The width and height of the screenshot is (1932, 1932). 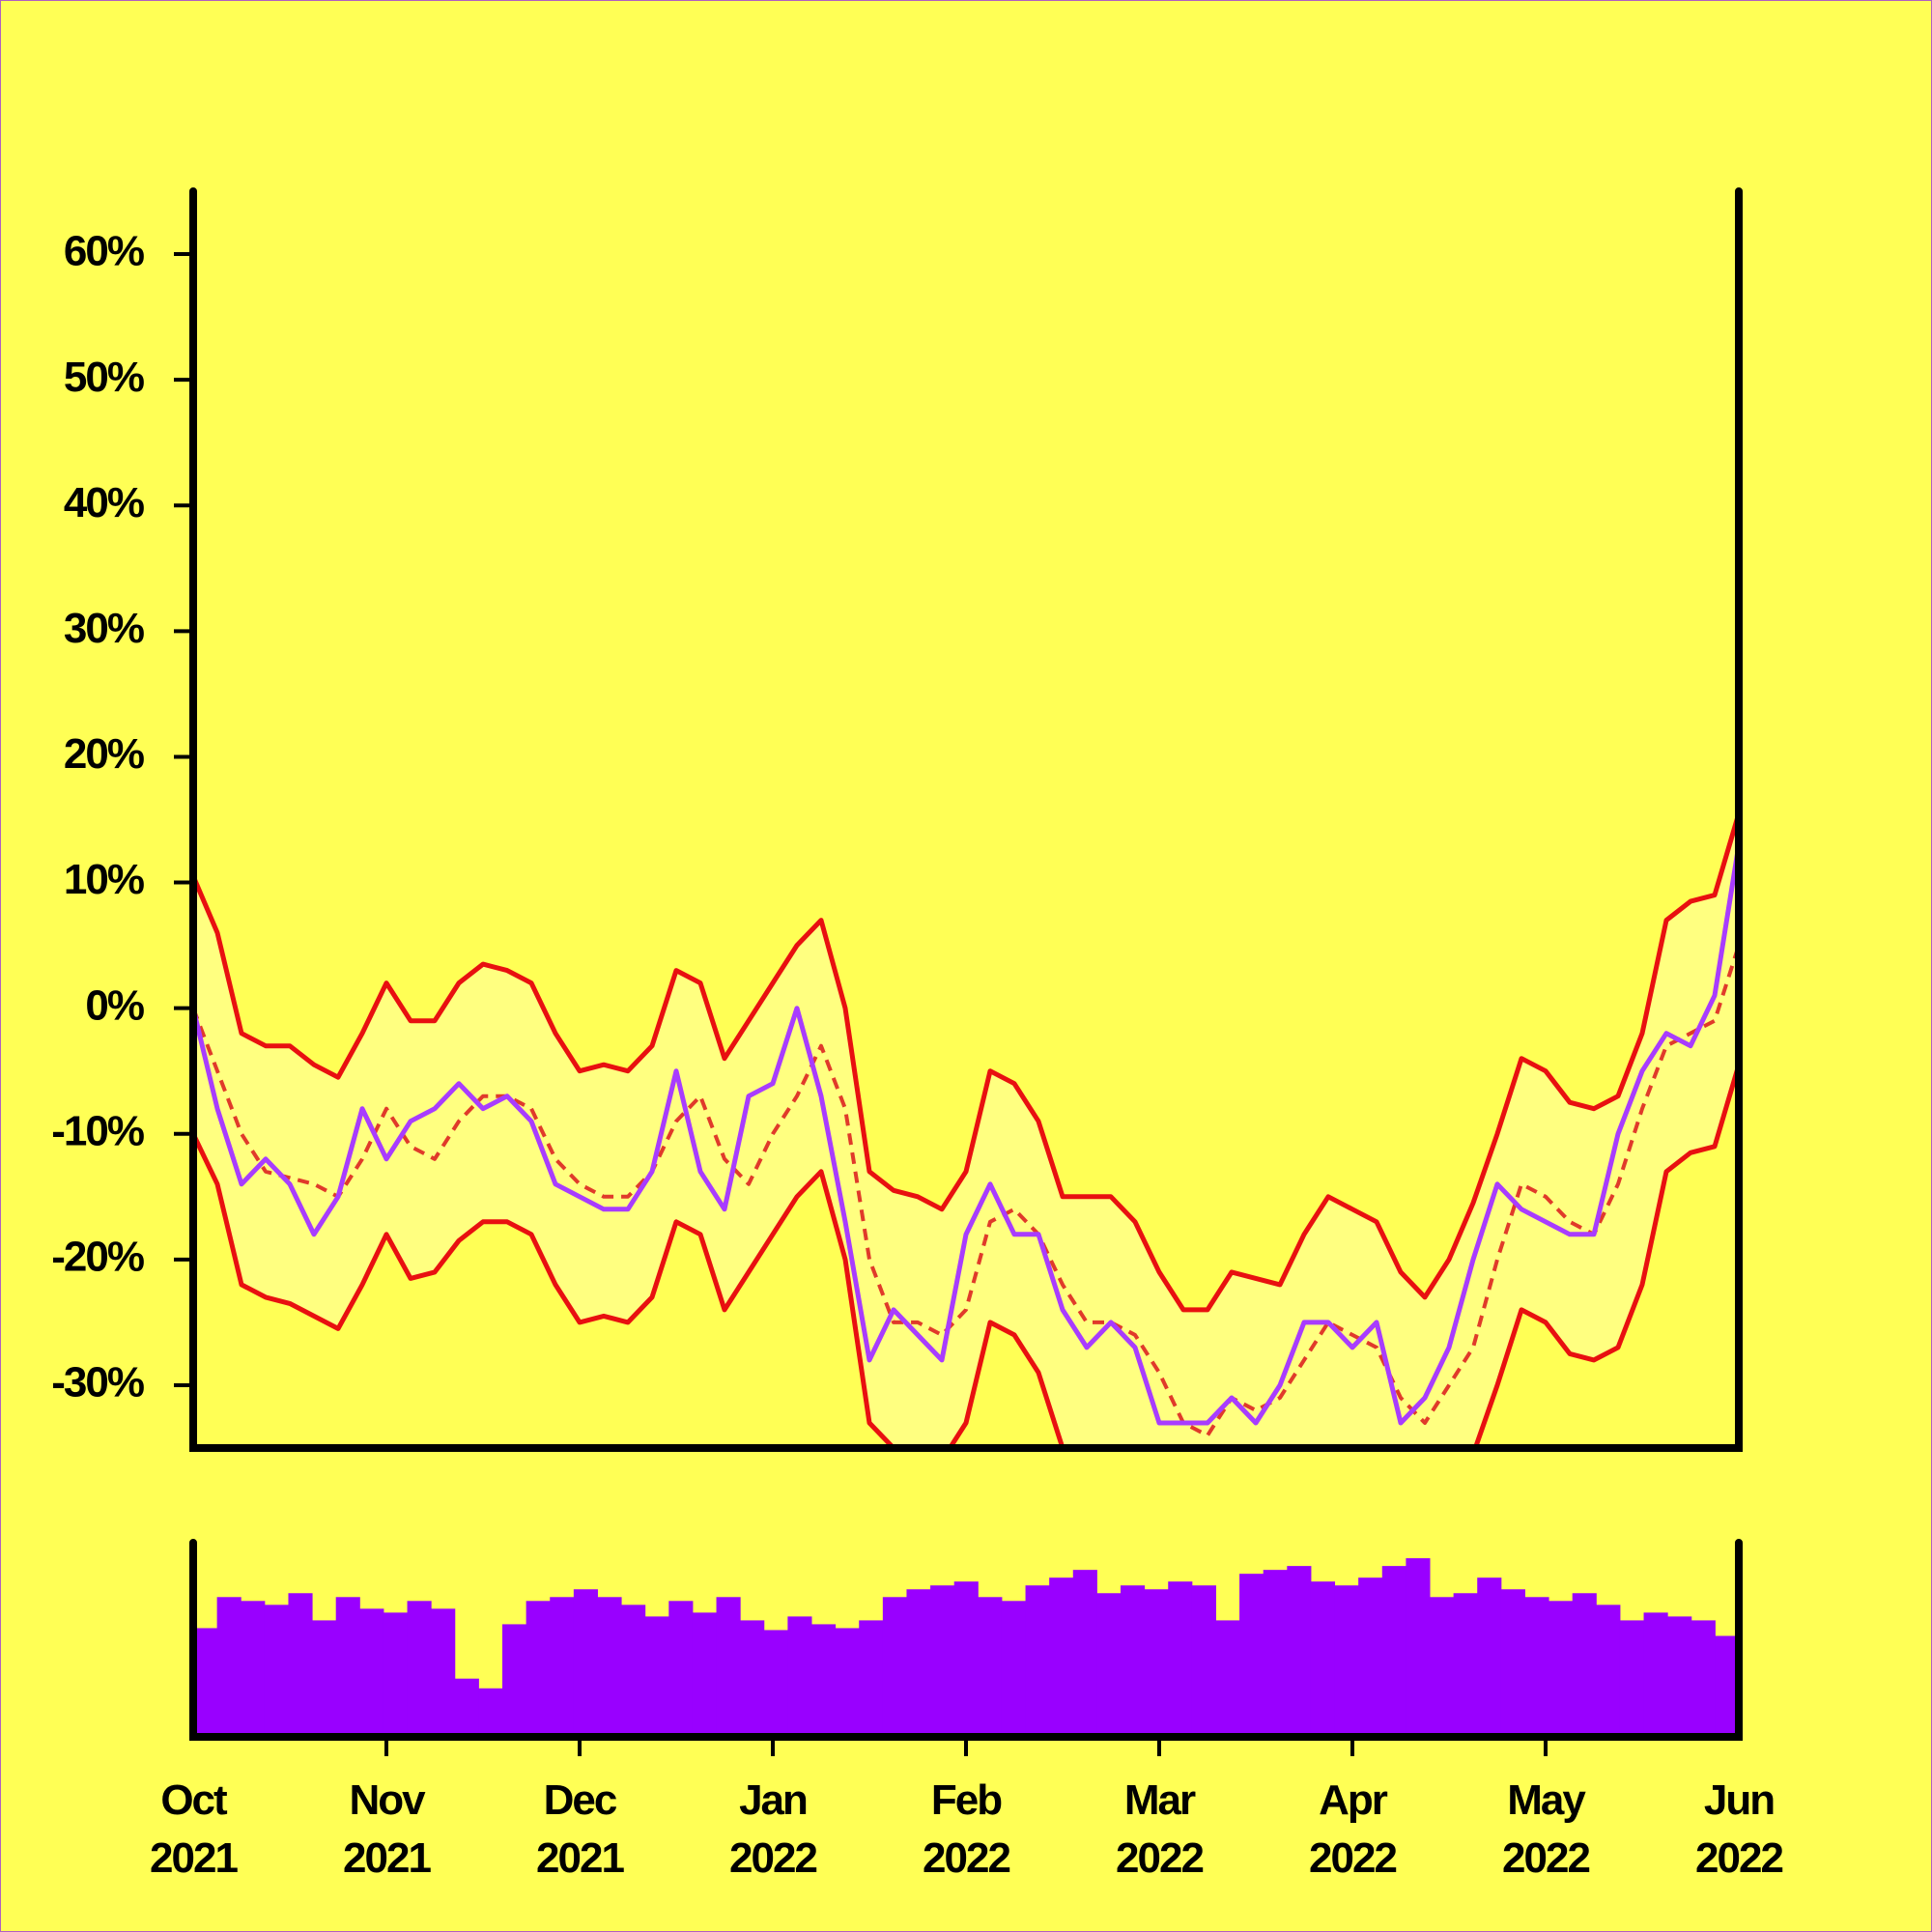 I want to click on y-tick-label: 60%, so click(x=104, y=252).